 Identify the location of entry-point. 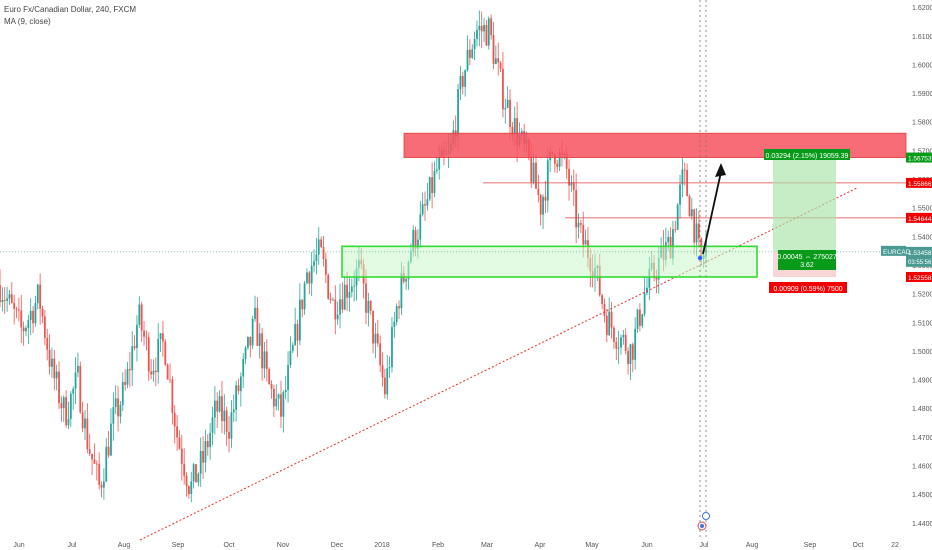
(700, 258).